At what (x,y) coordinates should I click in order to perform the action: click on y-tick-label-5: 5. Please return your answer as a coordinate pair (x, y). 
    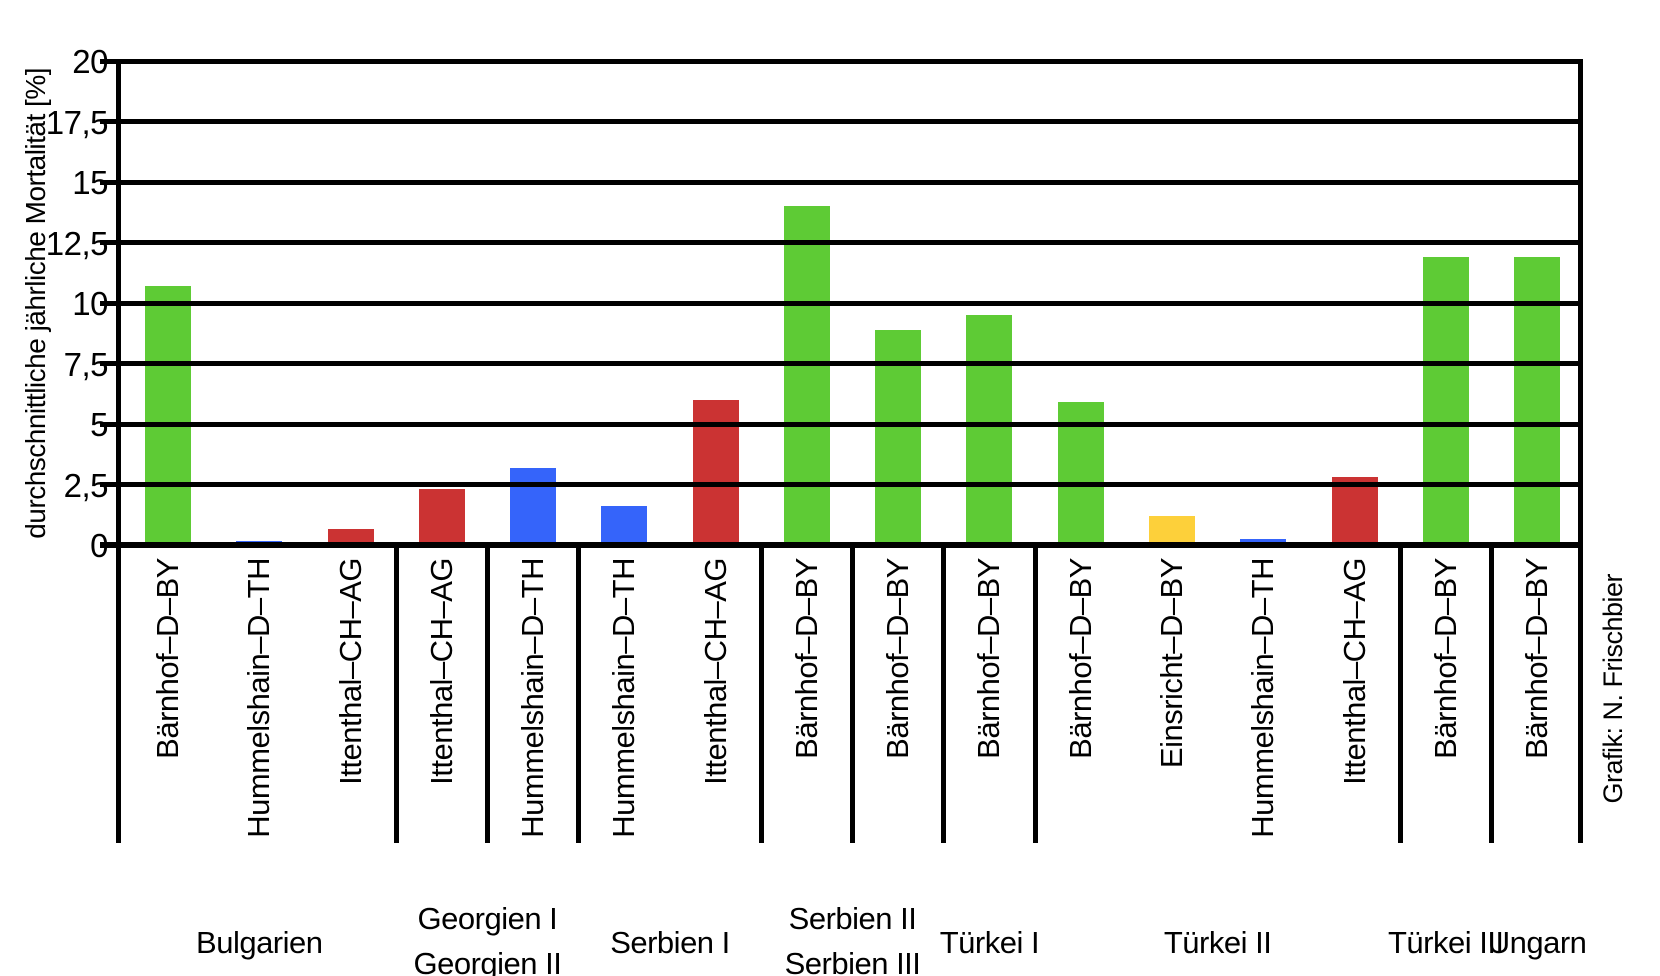
    Looking at the image, I should click on (99, 424).